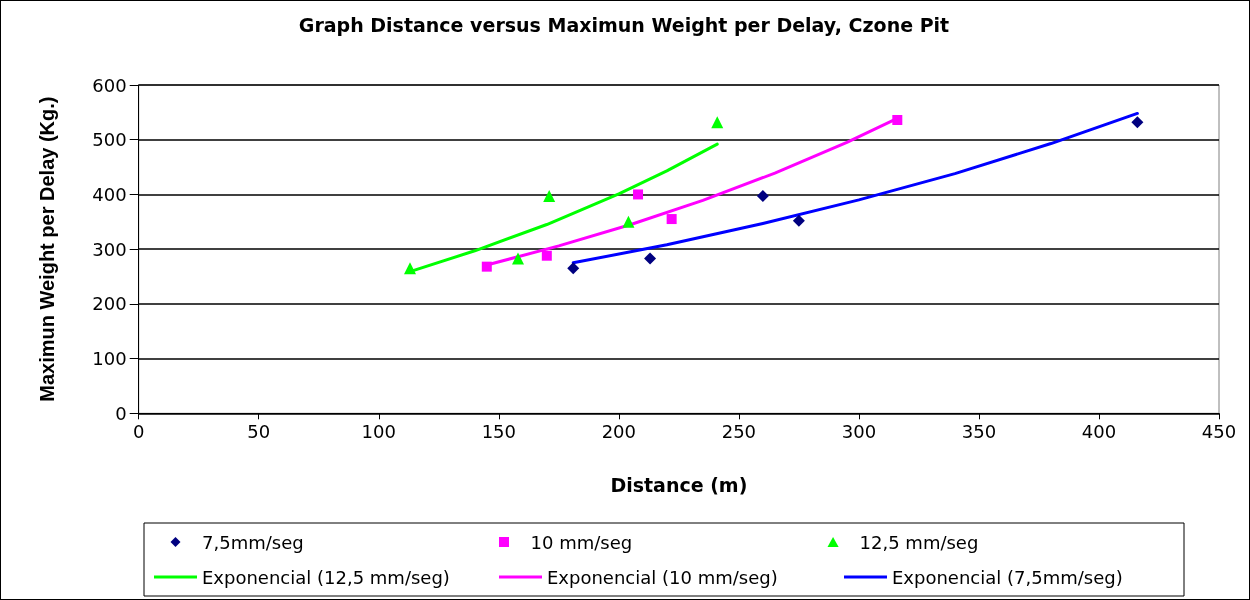 Image resolution: width=1250 pixels, height=600 pixels. What do you see at coordinates (326, 577) in the screenshot?
I see `legend-label: Exponencial (12,5 mm/seg)` at bounding box center [326, 577].